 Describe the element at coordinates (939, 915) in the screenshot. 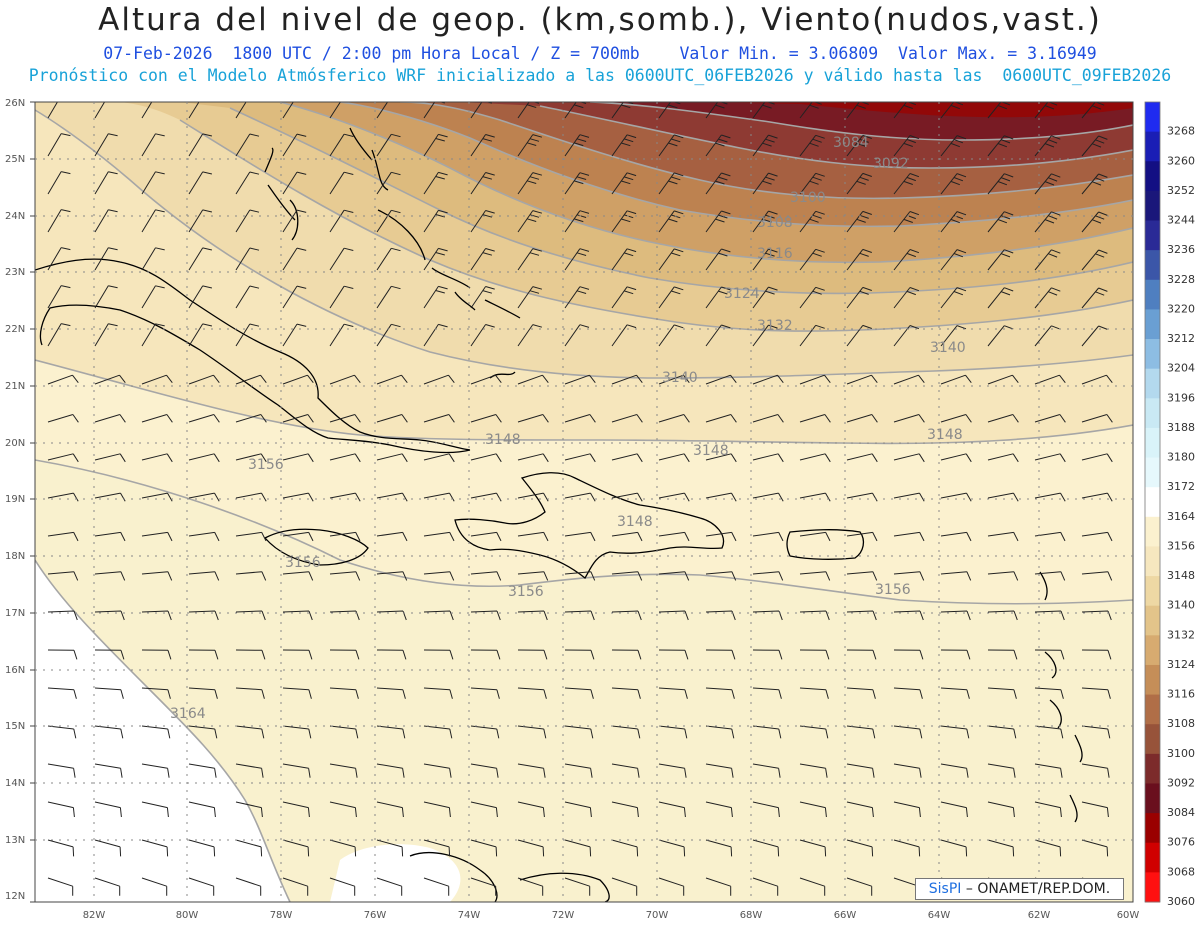

I see `lon-label: 64W` at that location.